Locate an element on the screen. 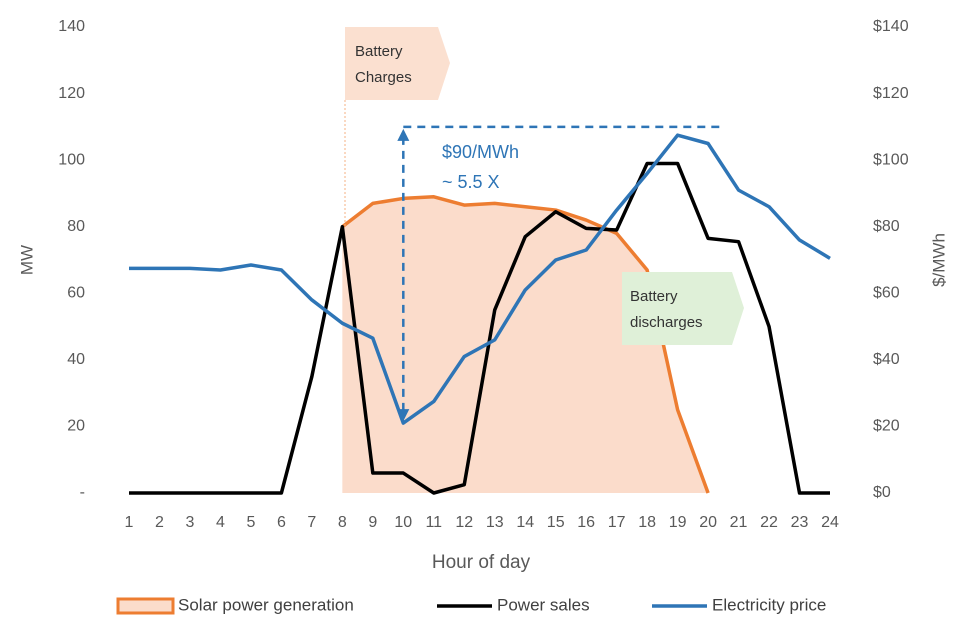 The width and height of the screenshot is (955, 617). y-tick-label: 120 is located at coordinates (71, 93).